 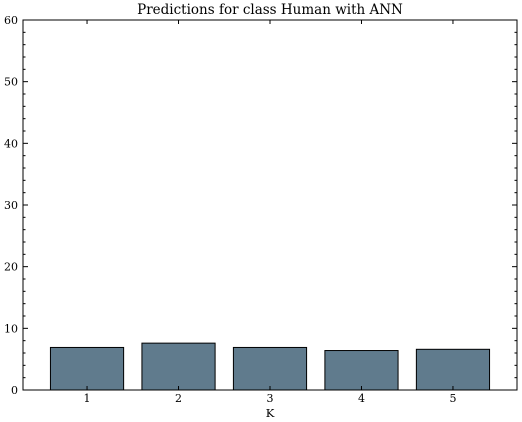 I want to click on bars-group, so click(x=270, y=366).